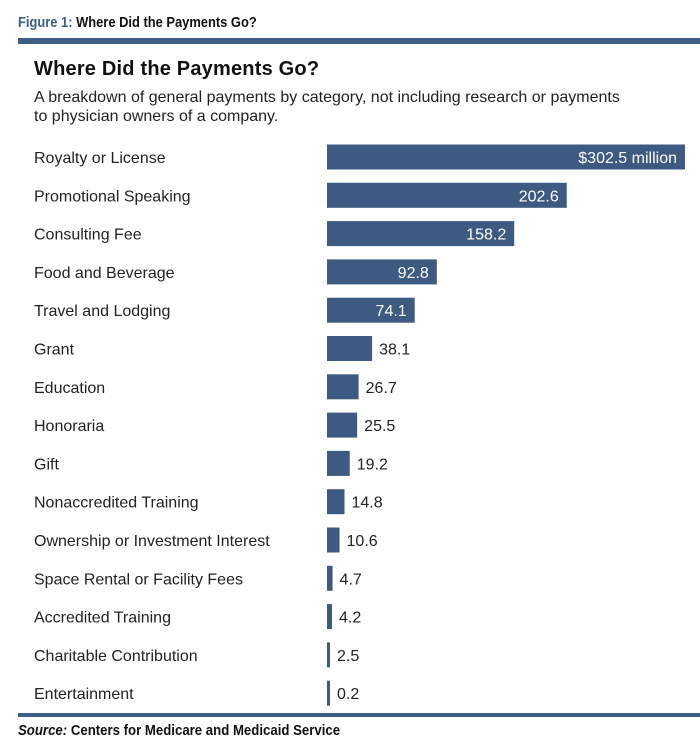 This screenshot has height=749, width=700. Describe the element at coordinates (84, 694) in the screenshot. I see `category-label: Entertainment` at that location.